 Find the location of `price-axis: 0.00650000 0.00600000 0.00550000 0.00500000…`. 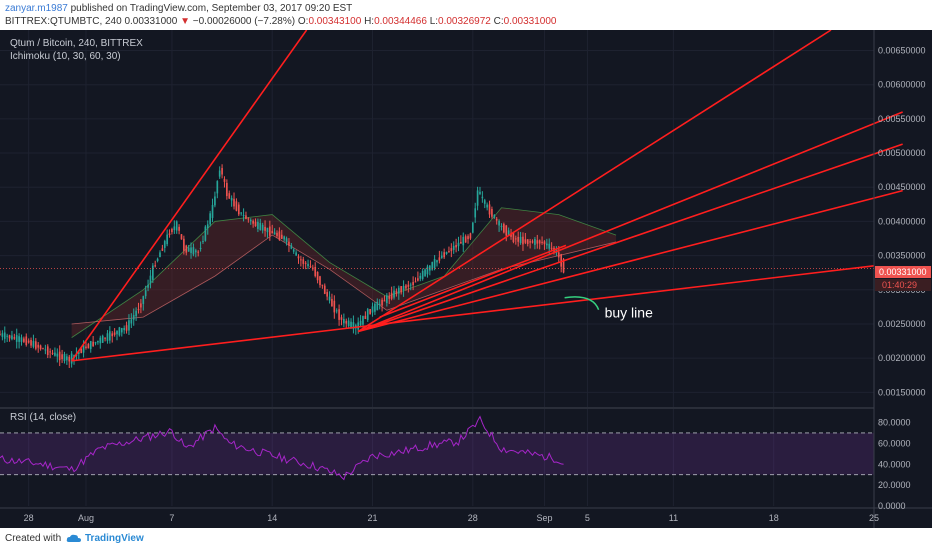

price-axis: 0.00650000 0.00600000 0.00550000 0.00500000… is located at coordinates (902, 278).